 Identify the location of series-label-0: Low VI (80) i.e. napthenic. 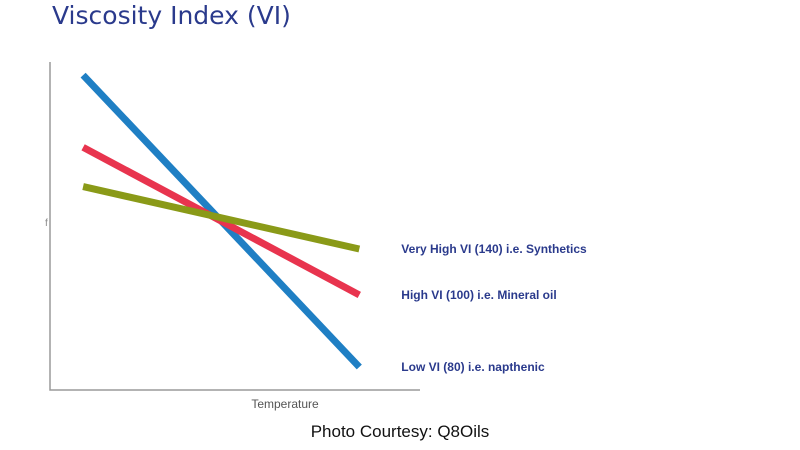
(473, 367).